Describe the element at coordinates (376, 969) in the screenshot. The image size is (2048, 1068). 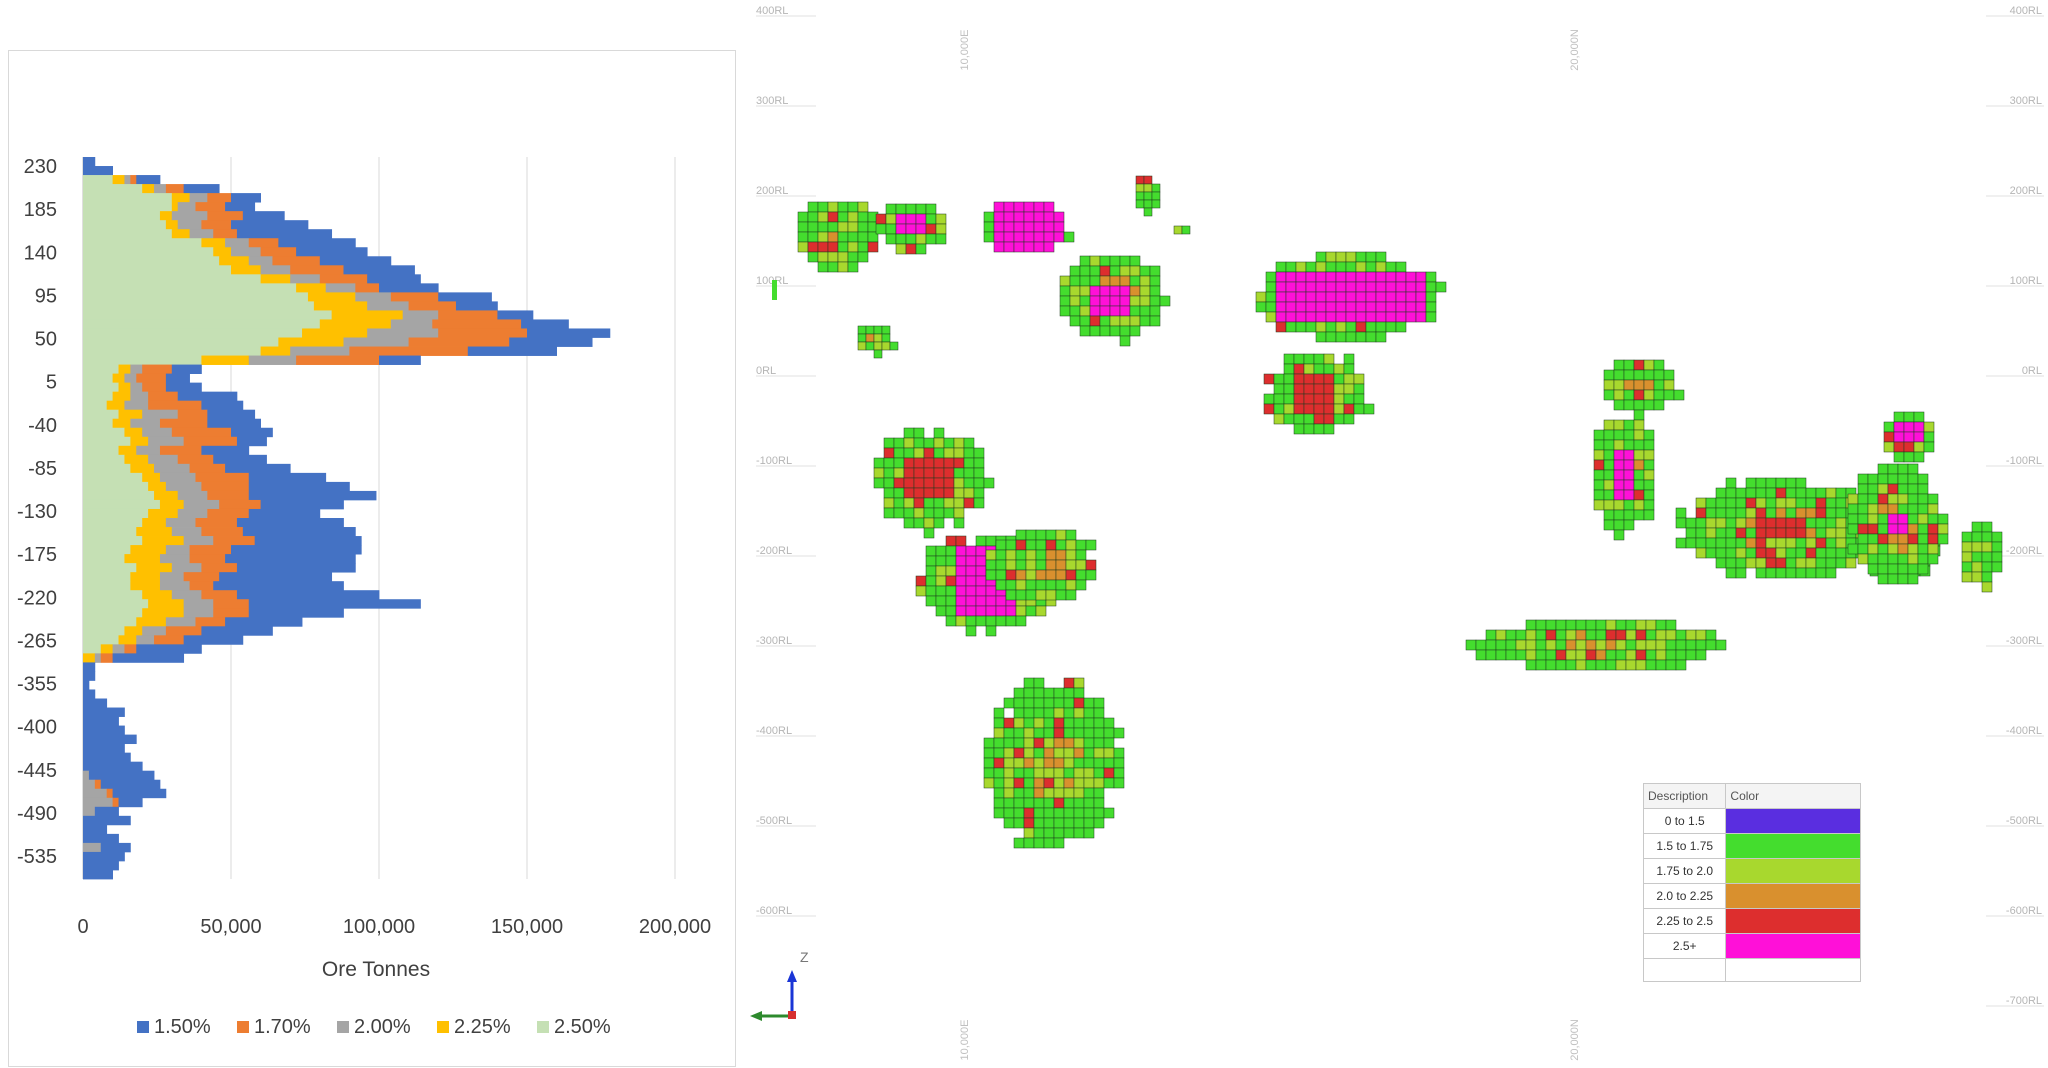
I see `x-axis-title: Ore Tonnes` at that location.